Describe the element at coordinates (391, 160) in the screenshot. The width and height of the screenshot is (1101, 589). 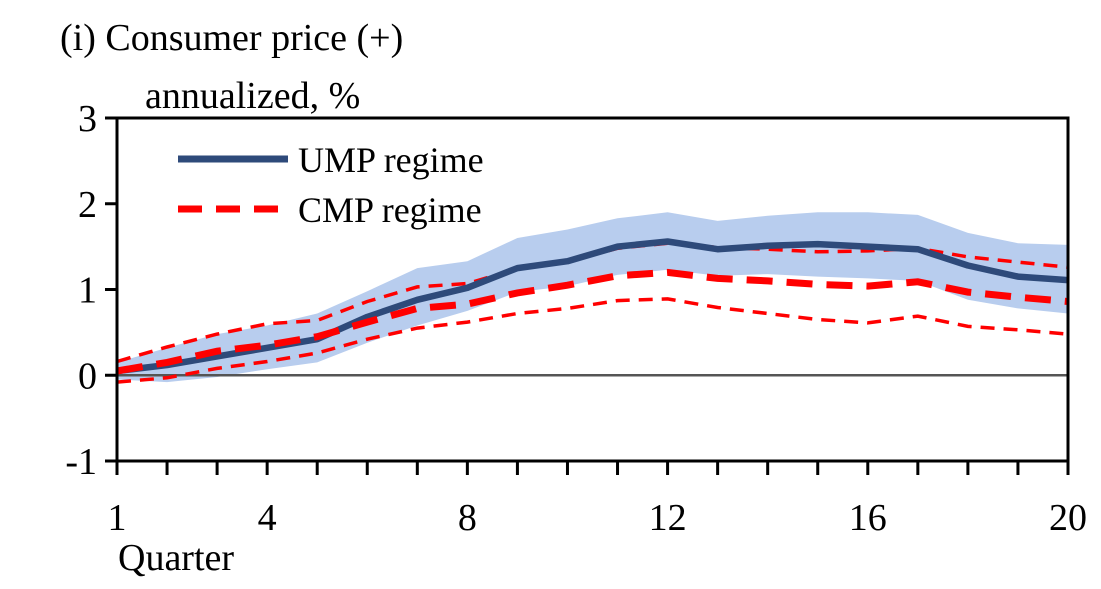
I see `legend-ump-label: UMP regime` at that location.